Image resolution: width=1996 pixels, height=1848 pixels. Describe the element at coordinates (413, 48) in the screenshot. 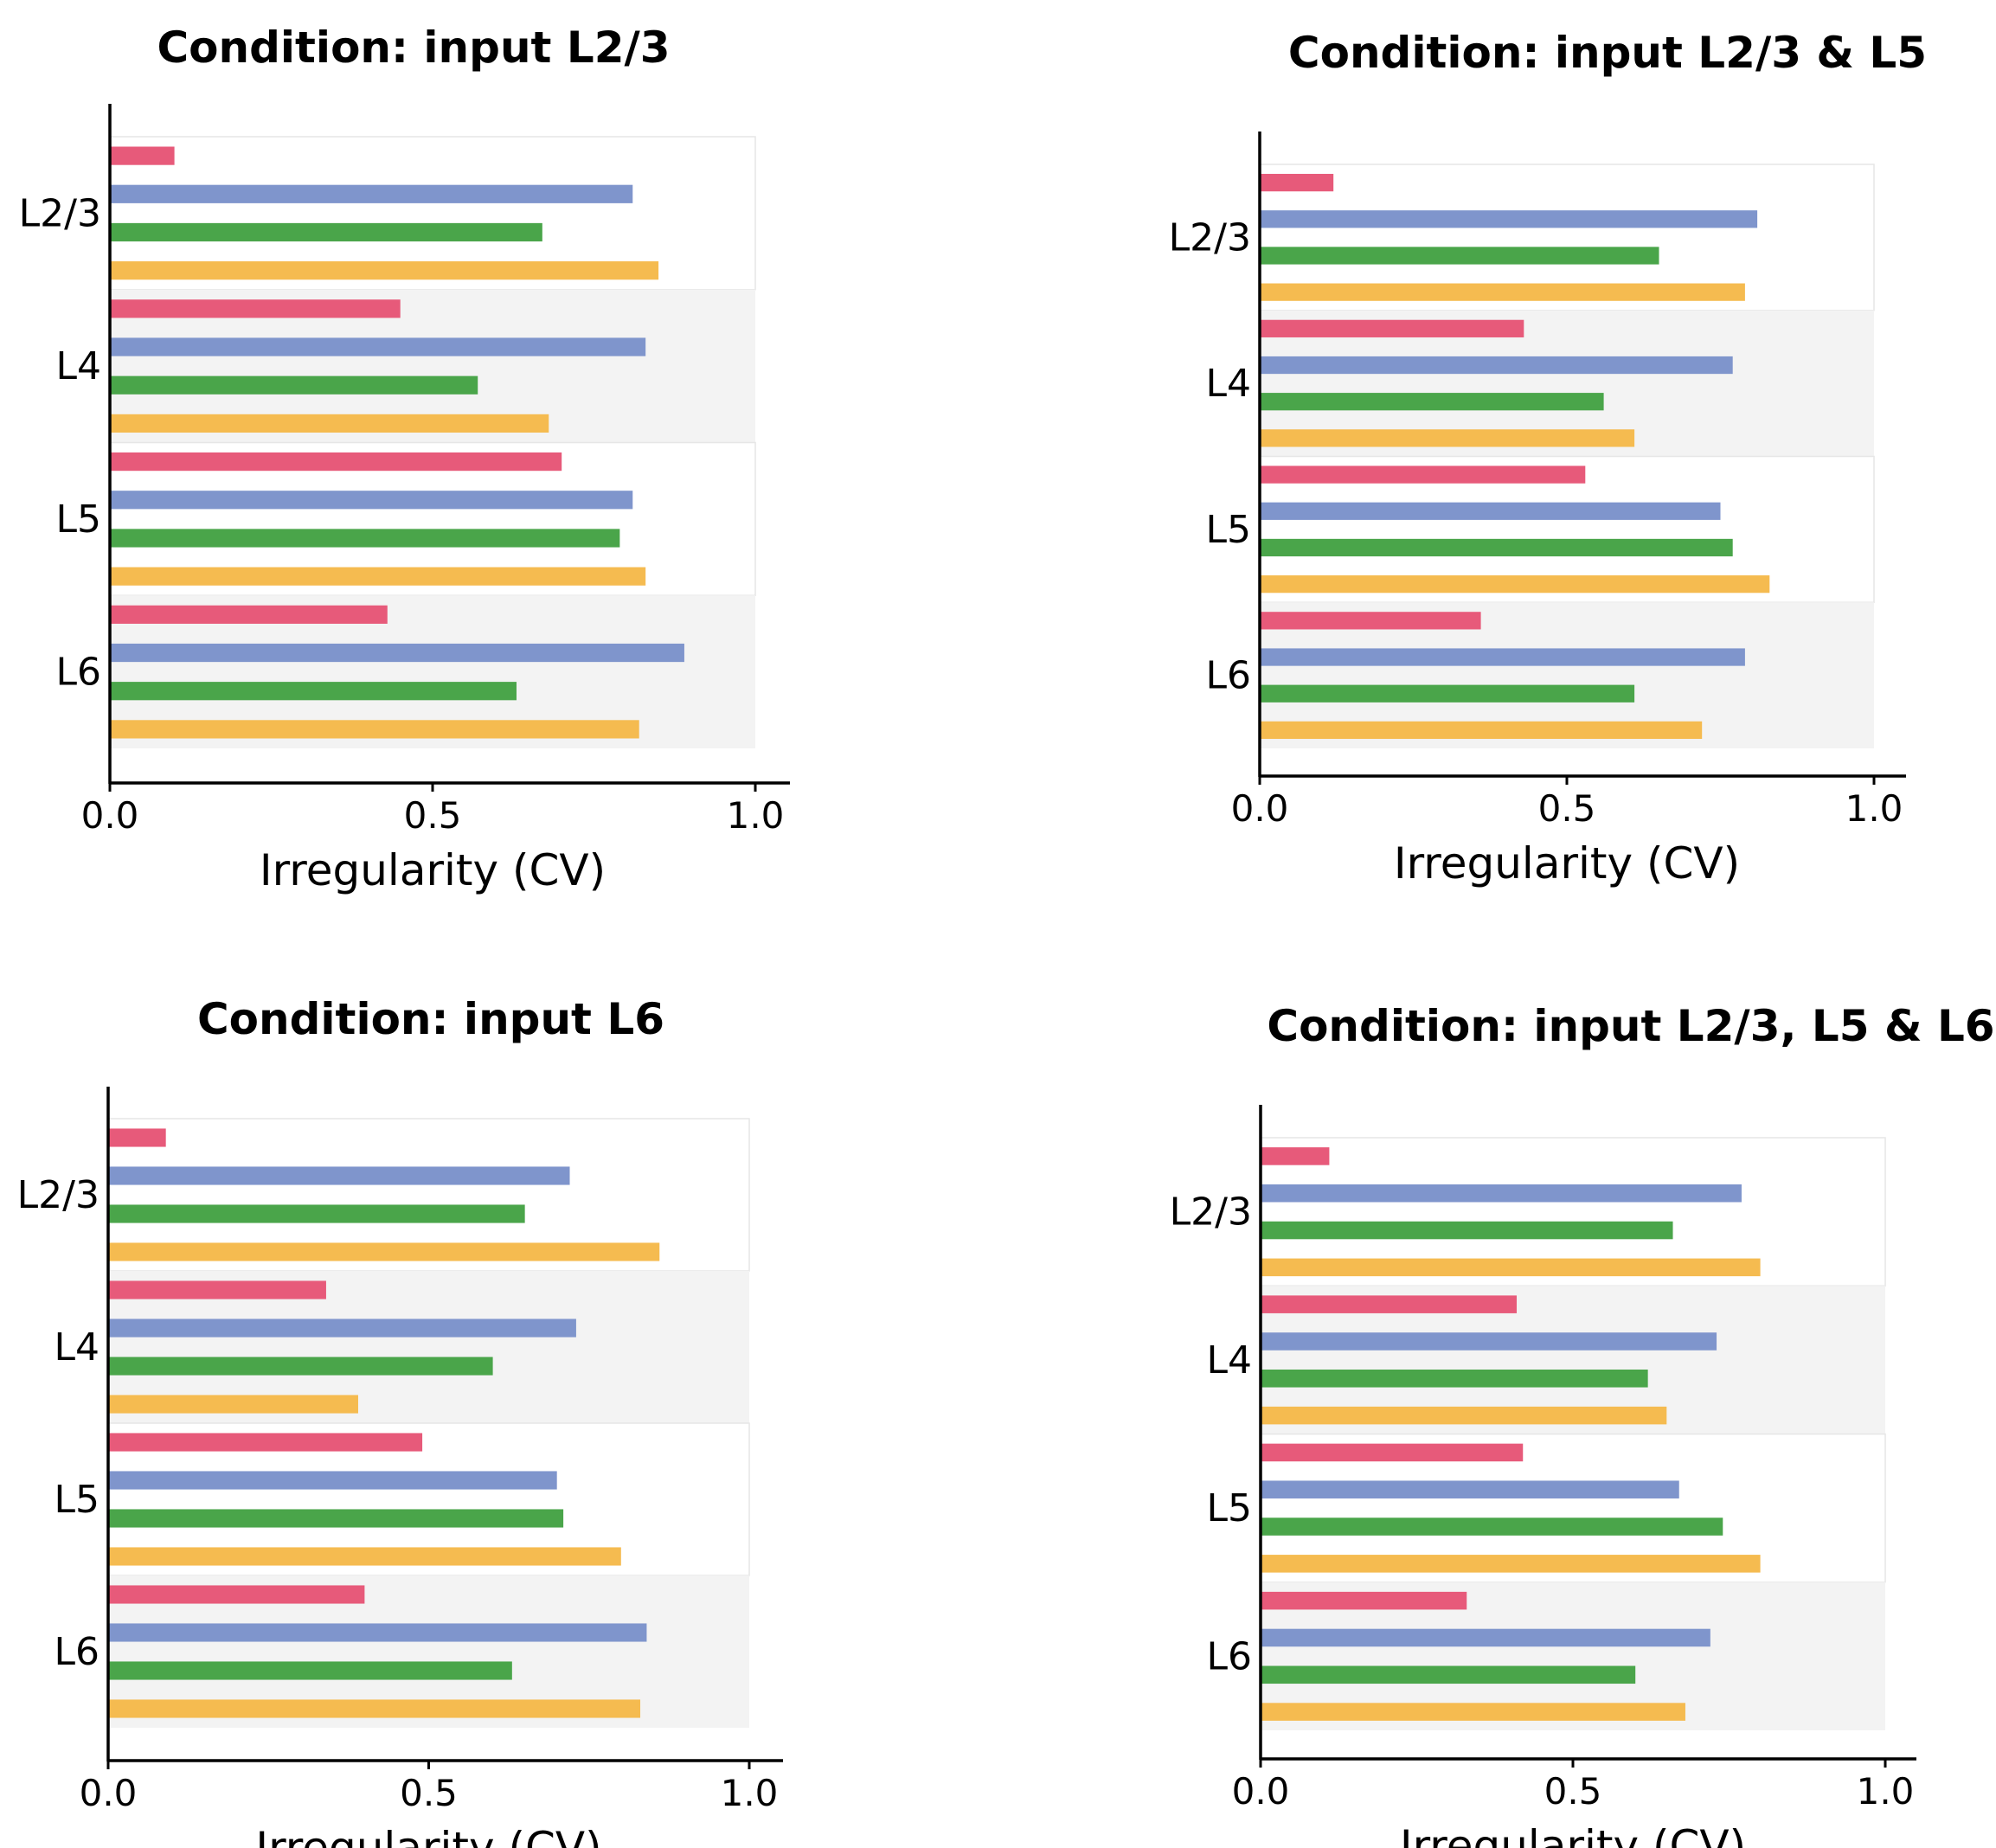

I see `chart-title: Condition: input L2/3` at that location.